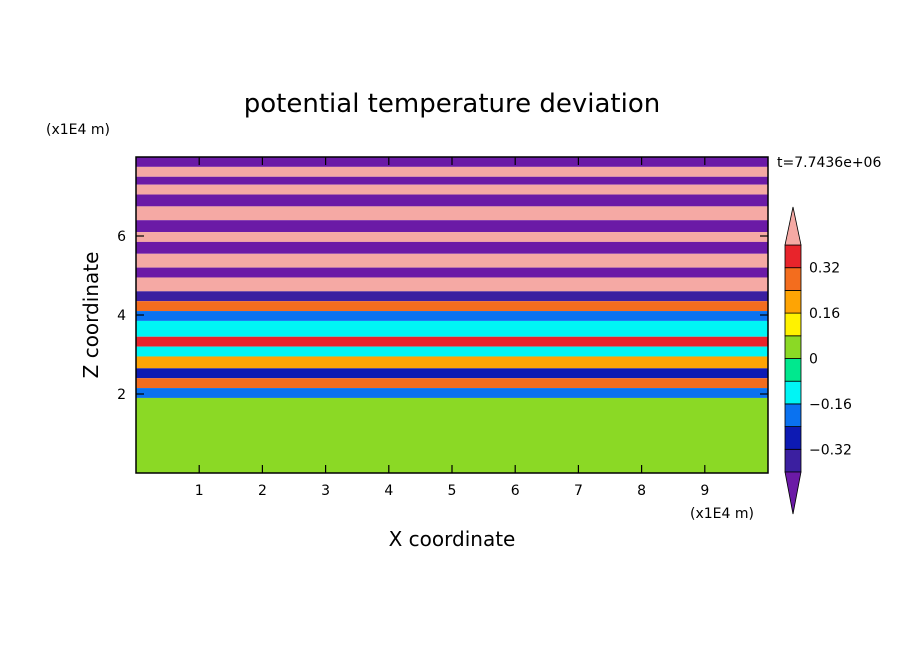 The image size is (904, 654). What do you see at coordinates (121, 395) in the screenshot?
I see `y-tick-label: 2` at bounding box center [121, 395].